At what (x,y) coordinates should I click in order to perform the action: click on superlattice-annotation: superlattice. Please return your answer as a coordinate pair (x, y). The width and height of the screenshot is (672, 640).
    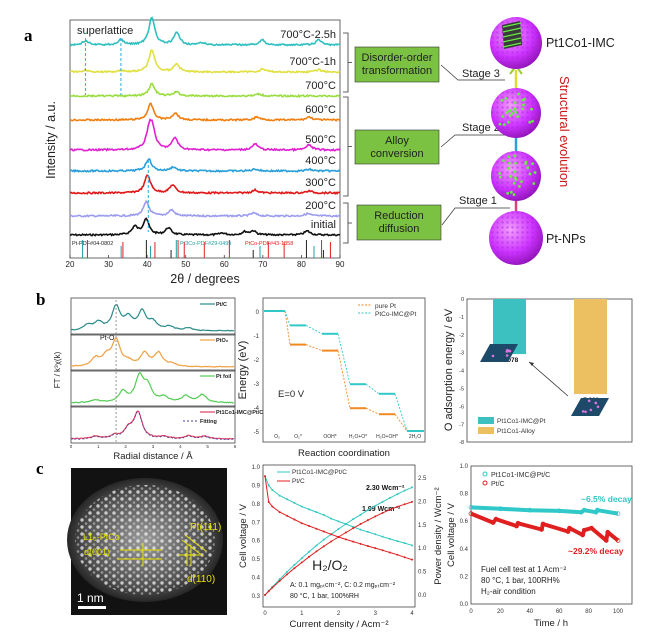
    Looking at the image, I should click on (105, 31).